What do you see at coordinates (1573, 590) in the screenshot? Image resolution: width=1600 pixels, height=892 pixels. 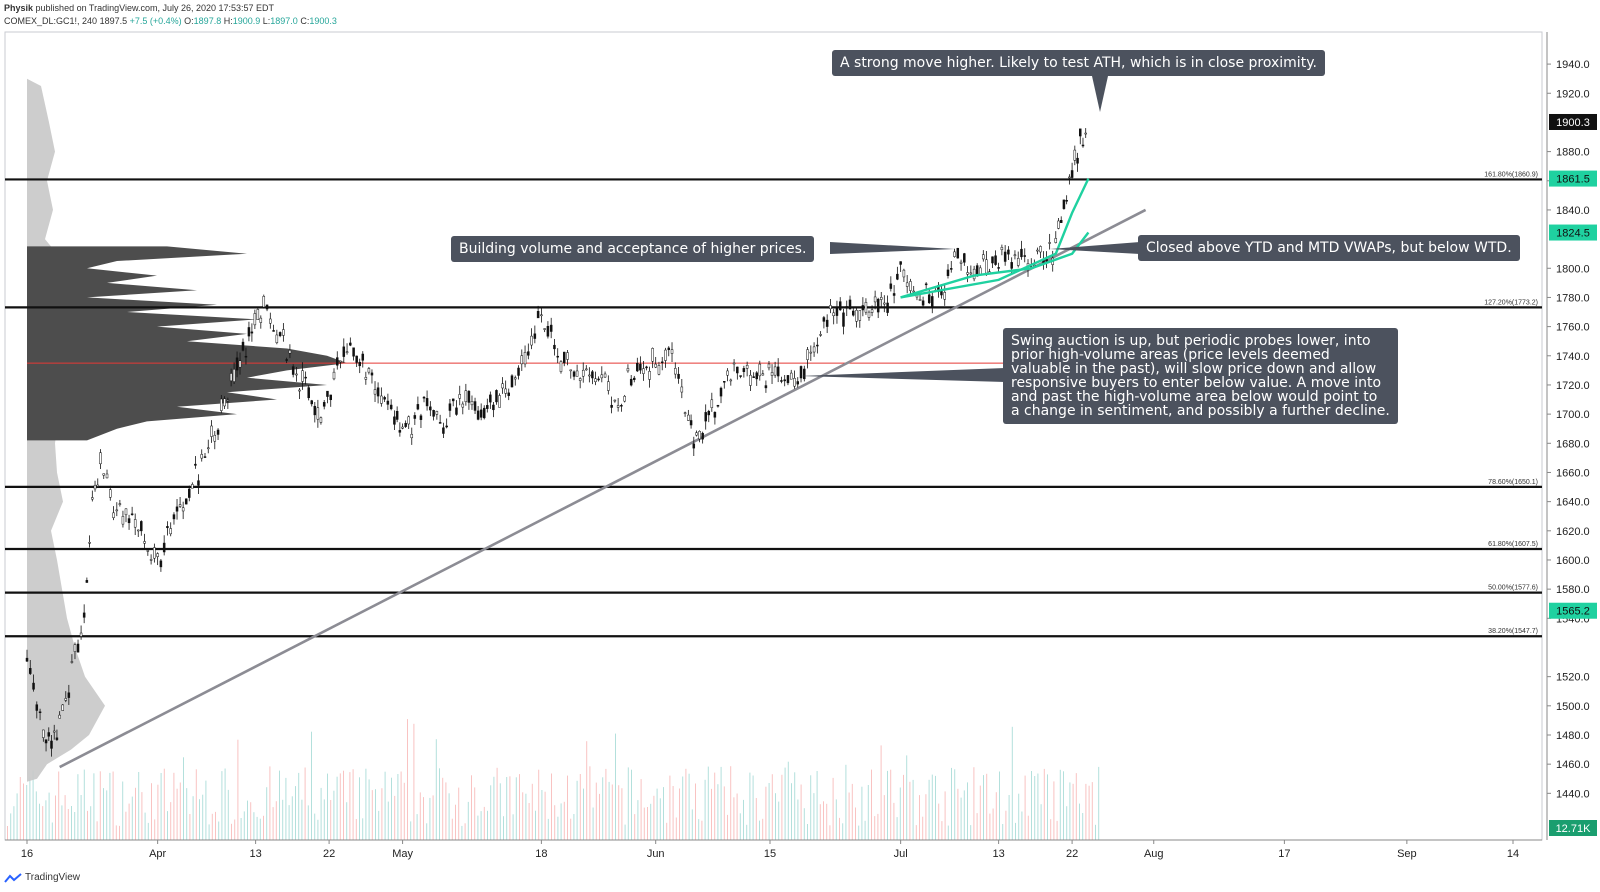 I see `y-tick-label: 1580.0` at bounding box center [1573, 590].